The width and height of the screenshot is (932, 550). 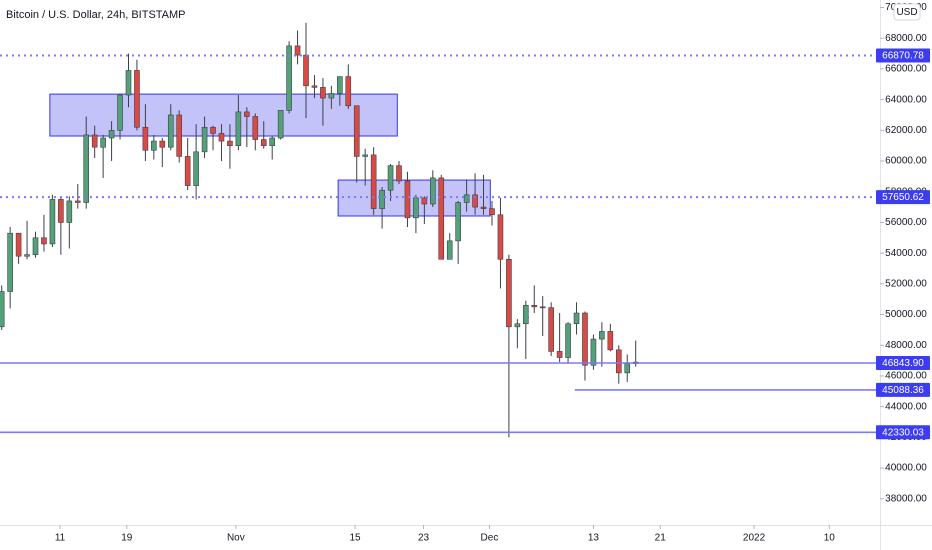 What do you see at coordinates (906, 498) in the screenshot?
I see `y-tick-label: 38000.00` at bounding box center [906, 498].